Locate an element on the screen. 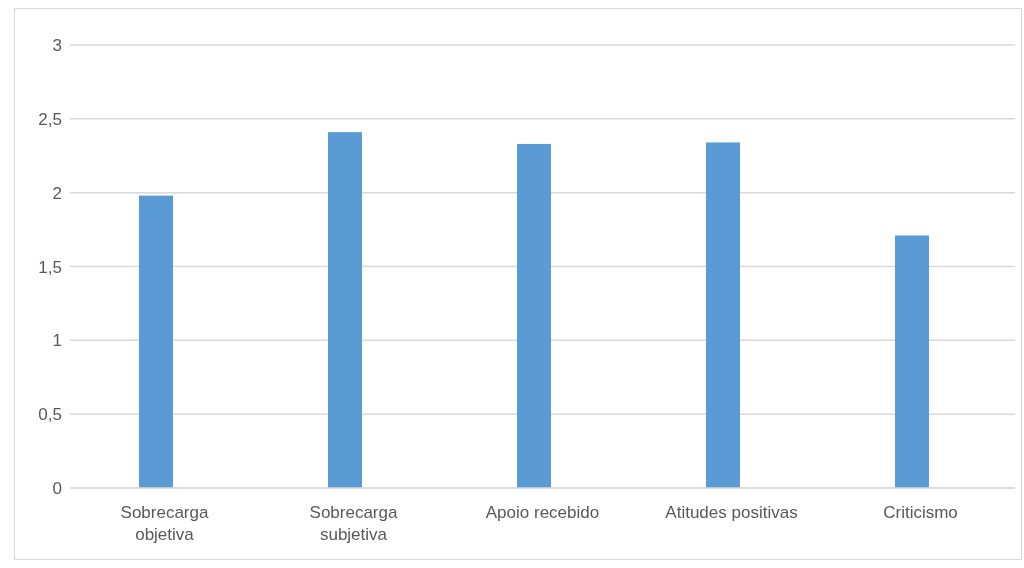 This screenshot has width=1024, height=568. x-tick-label: Sobrecarga subjetiva is located at coordinates (353, 523).